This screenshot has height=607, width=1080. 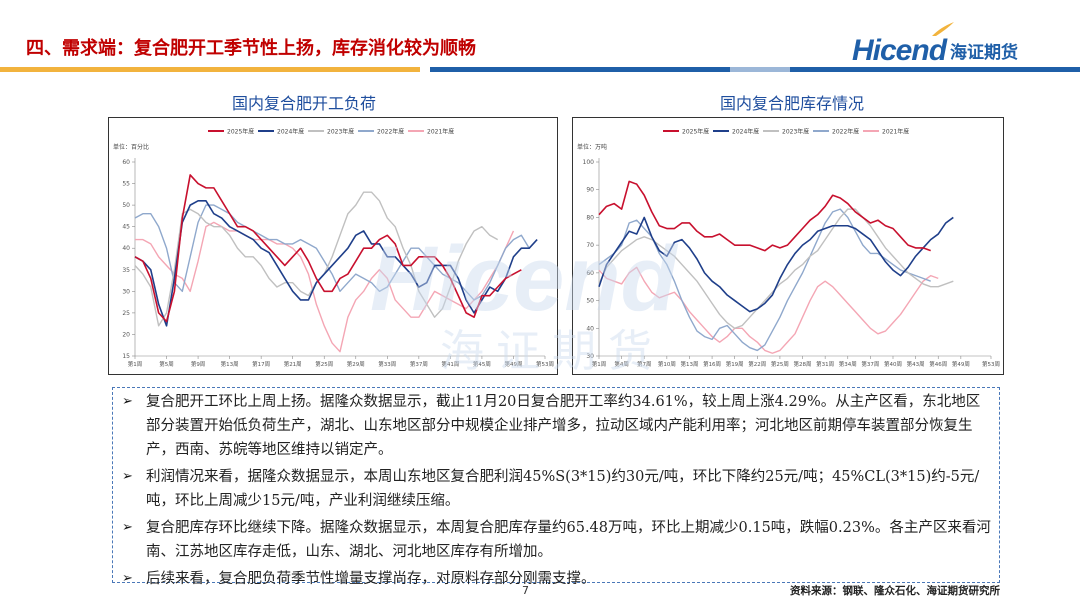 I want to click on x-tick-label: 第16周, so click(x=712, y=364).